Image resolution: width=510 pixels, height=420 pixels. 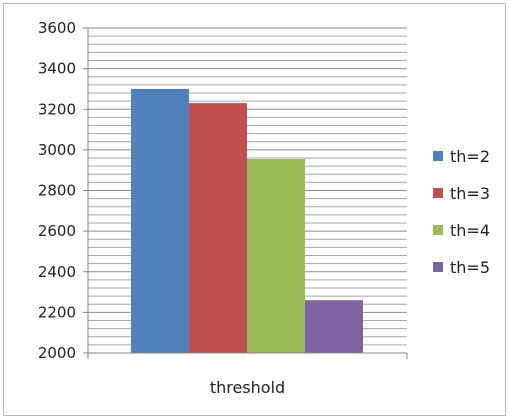 What do you see at coordinates (470, 267) in the screenshot?
I see `legend-label: th=5` at bounding box center [470, 267].